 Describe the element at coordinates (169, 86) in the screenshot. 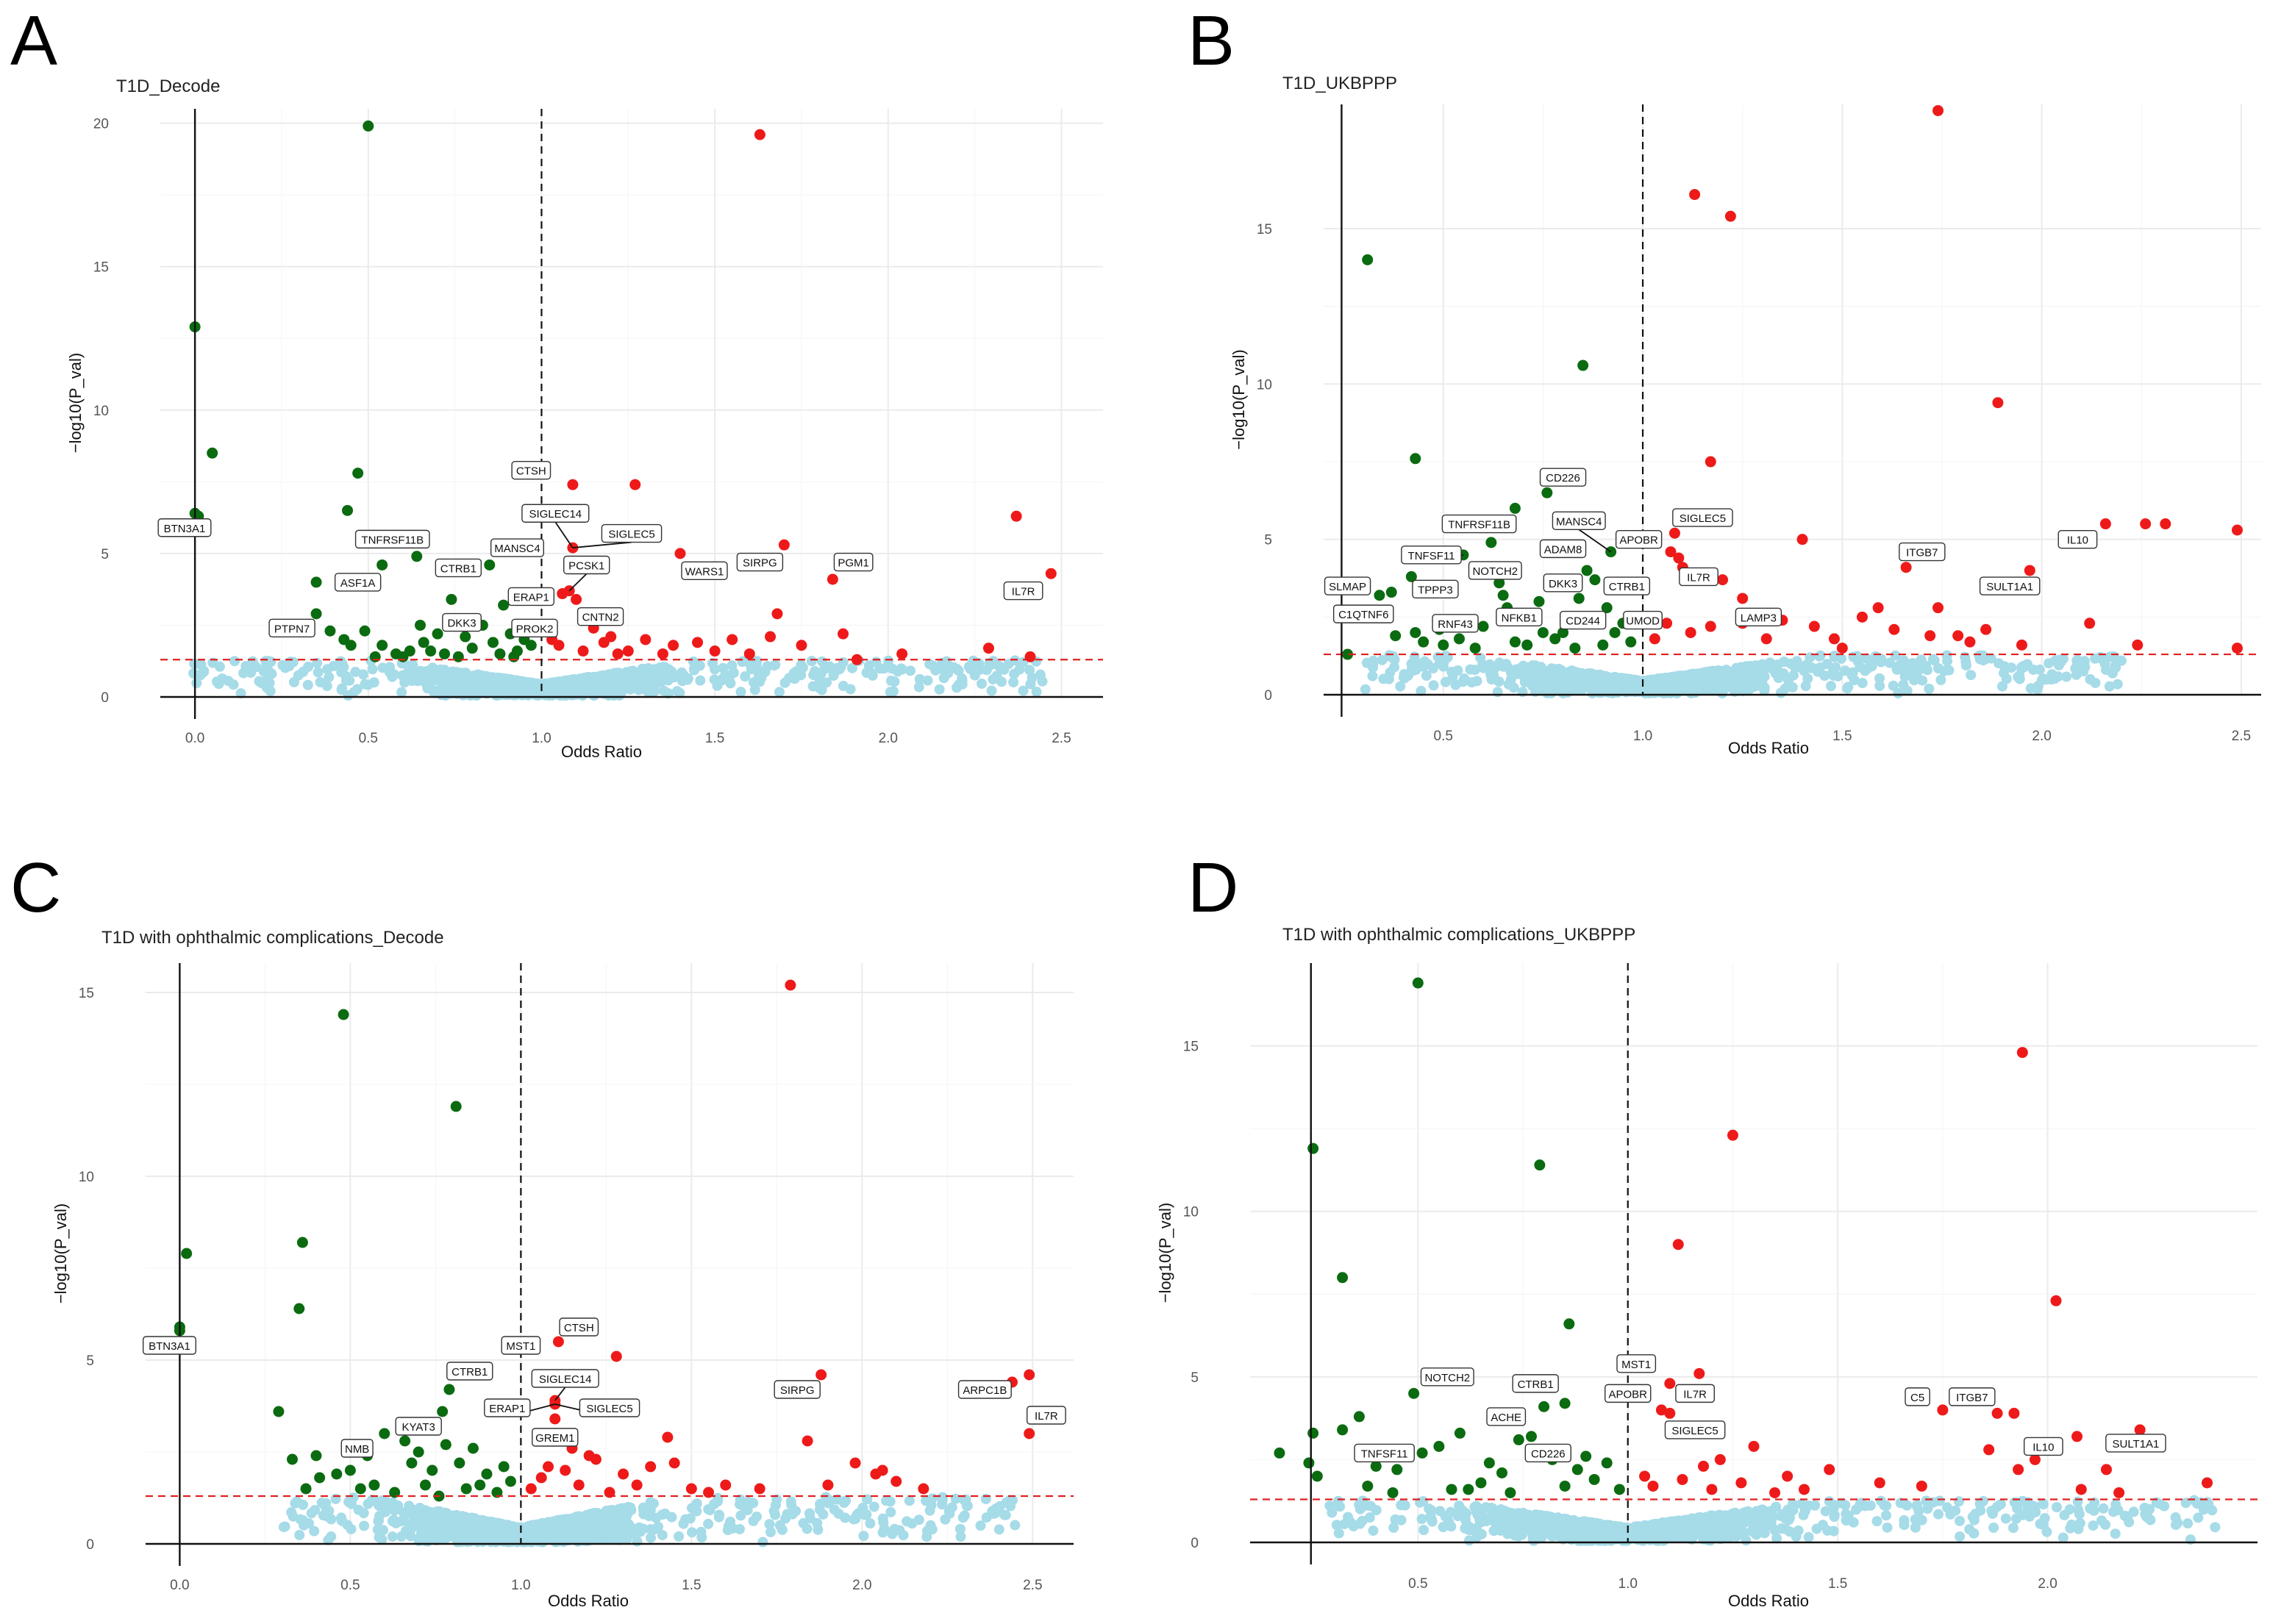

I see `panel-a-title: T1D_Decode` at that location.